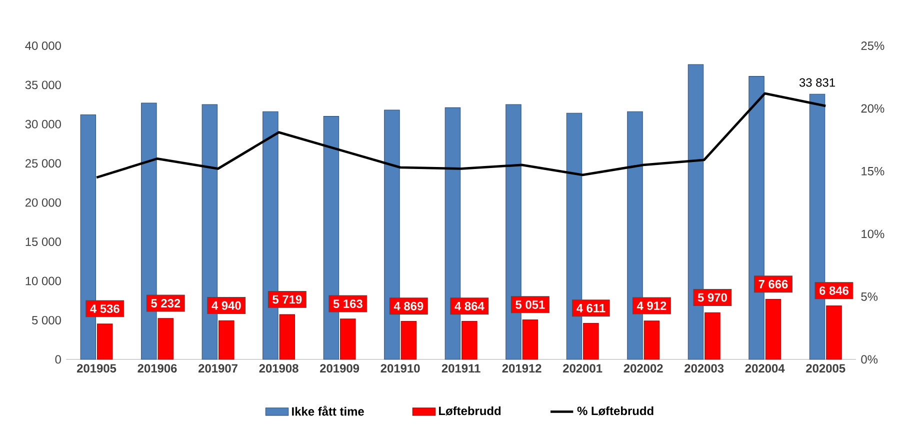 This screenshot has height=433, width=921. Describe the element at coordinates (615, 411) in the screenshot. I see `legend-label: % Løftebrudd` at that location.